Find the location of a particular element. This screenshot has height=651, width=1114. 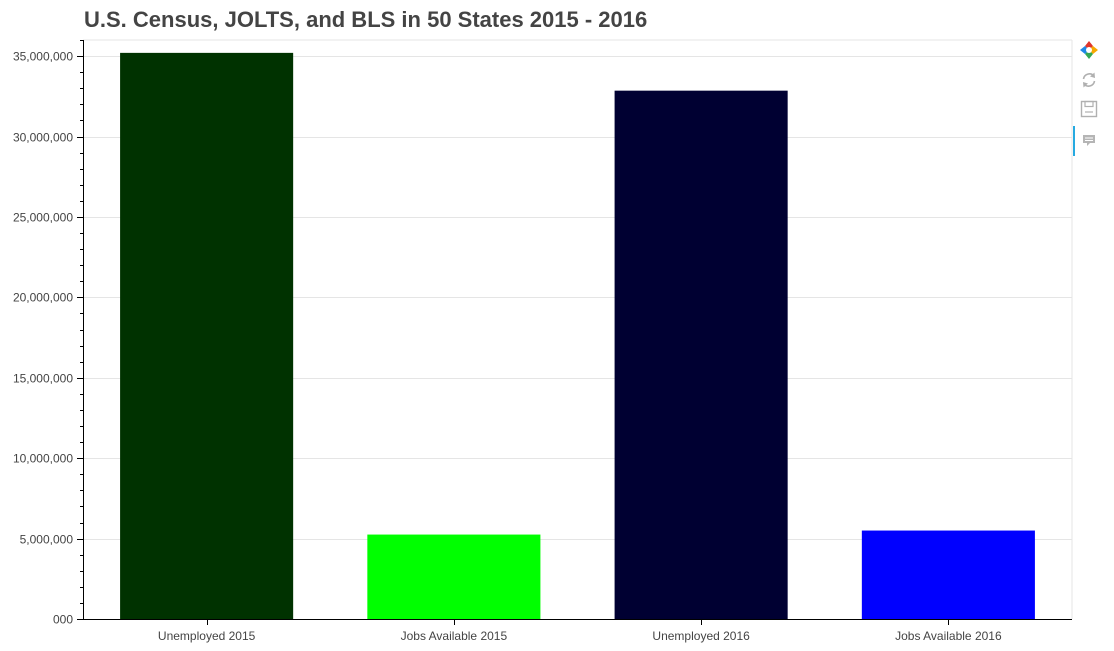

bar-unemployed-2016 is located at coordinates (701, 355).